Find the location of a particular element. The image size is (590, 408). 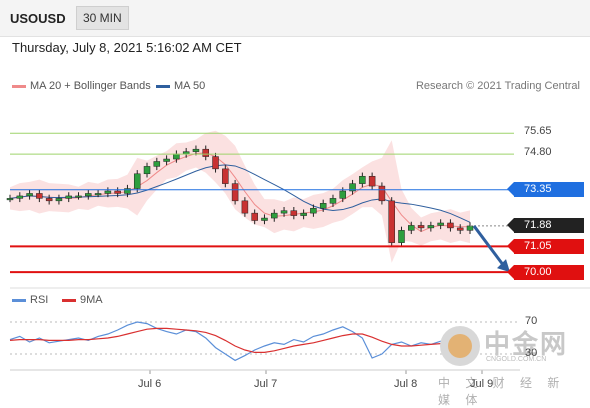

watermark-tagline: 中 文 财 经 新 媒 体 is located at coordinates (502, 391).